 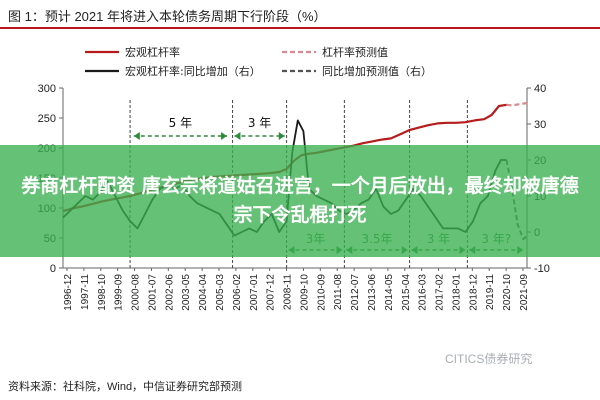 I want to click on x-tick-label: 2018-12, so click(x=473, y=292).